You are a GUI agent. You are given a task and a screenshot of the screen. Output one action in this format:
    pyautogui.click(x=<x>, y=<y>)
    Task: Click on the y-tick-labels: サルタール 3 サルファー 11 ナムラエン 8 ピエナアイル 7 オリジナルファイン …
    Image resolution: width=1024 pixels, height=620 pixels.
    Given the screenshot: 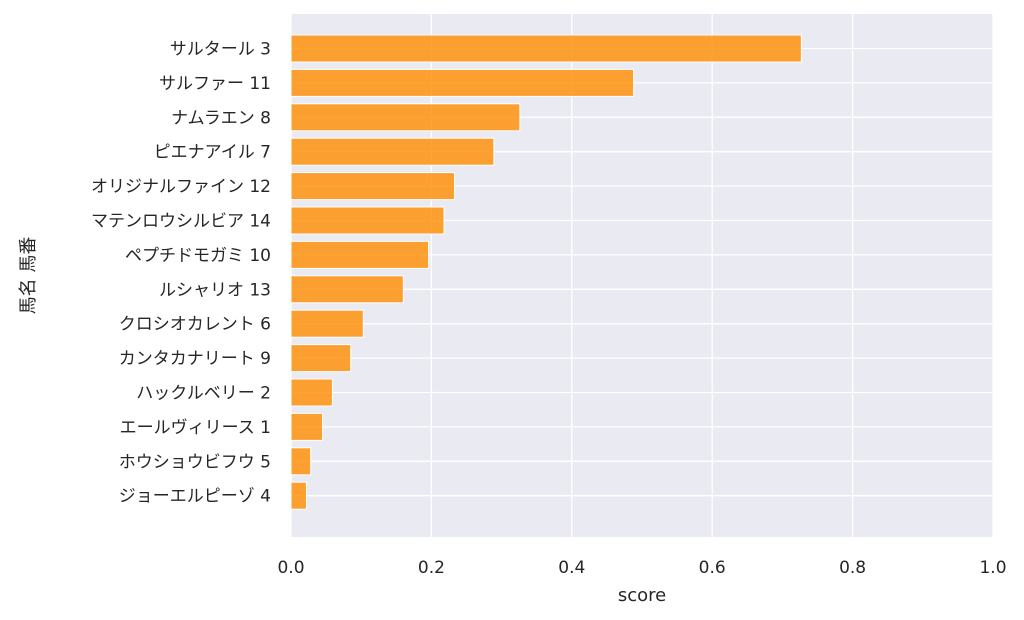 What is the action you would take?
    pyautogui.click(x=181, y=273)
    